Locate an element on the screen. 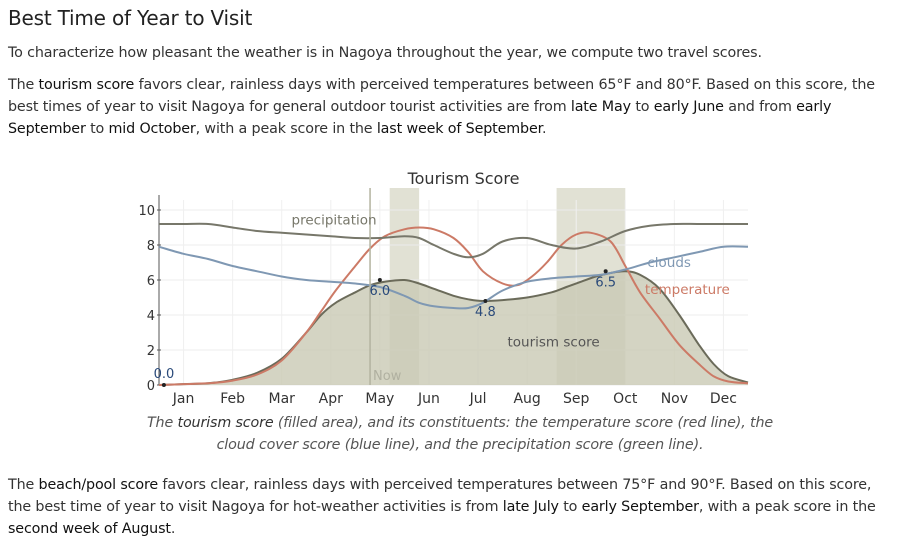  section-heading: Best Time of Year to Visit is located at coordinates (130, 18).